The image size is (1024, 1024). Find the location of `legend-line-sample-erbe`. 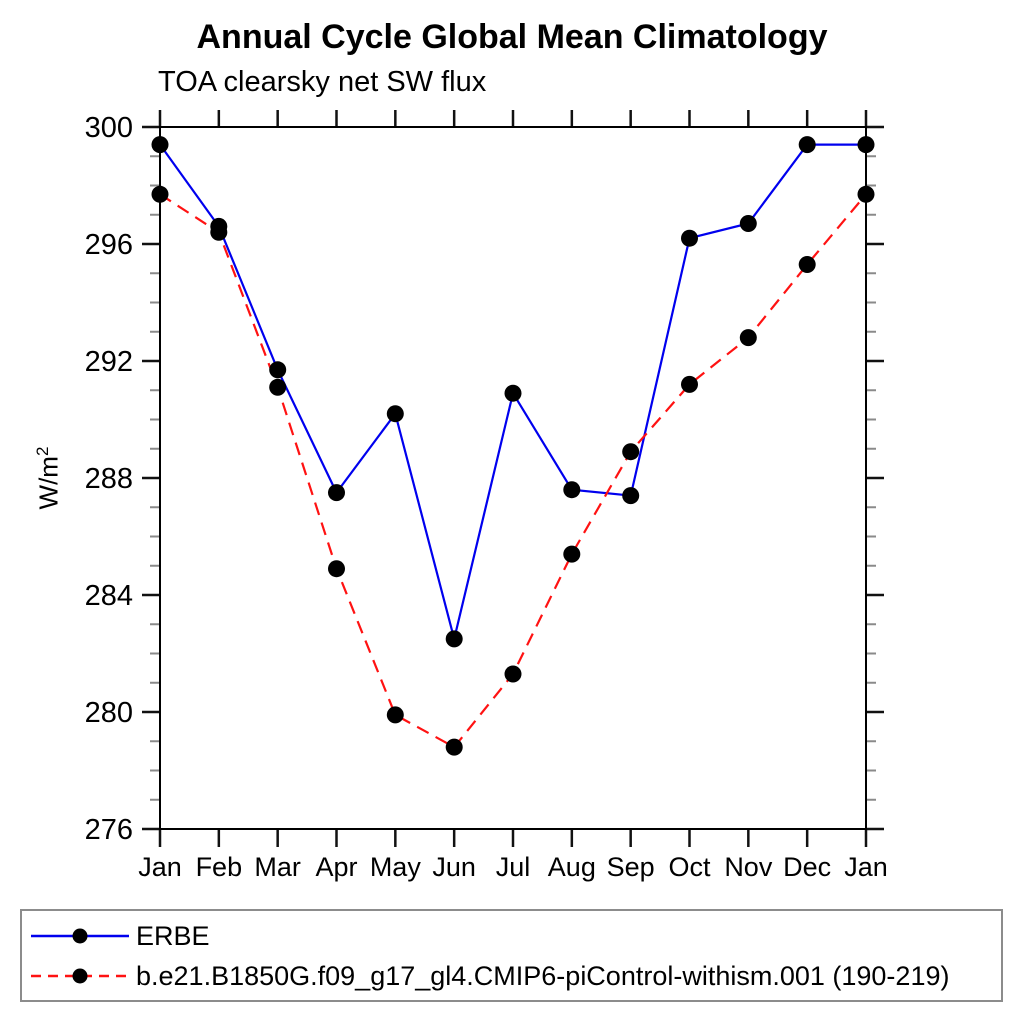

legend-line-sample-erbe is located at coordinates (80, 936).